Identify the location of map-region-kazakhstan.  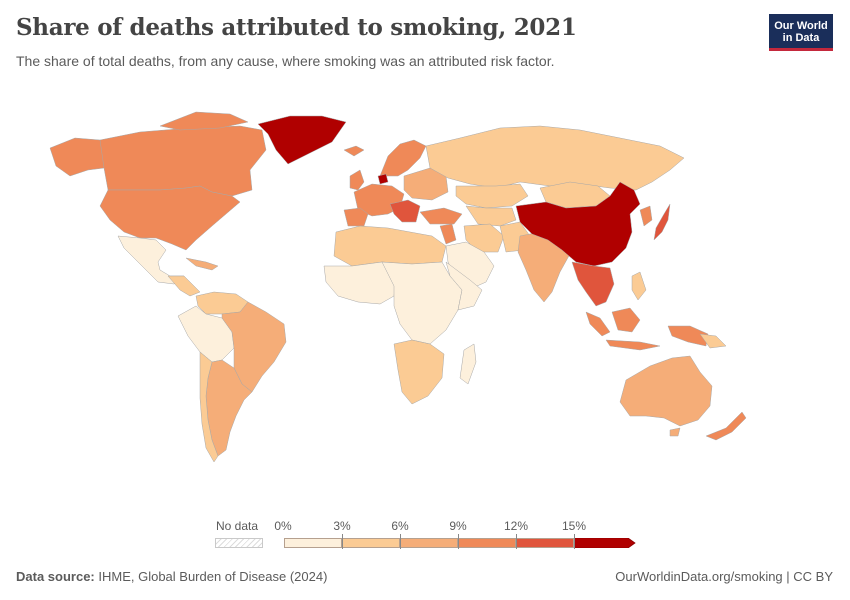
(492, 196).